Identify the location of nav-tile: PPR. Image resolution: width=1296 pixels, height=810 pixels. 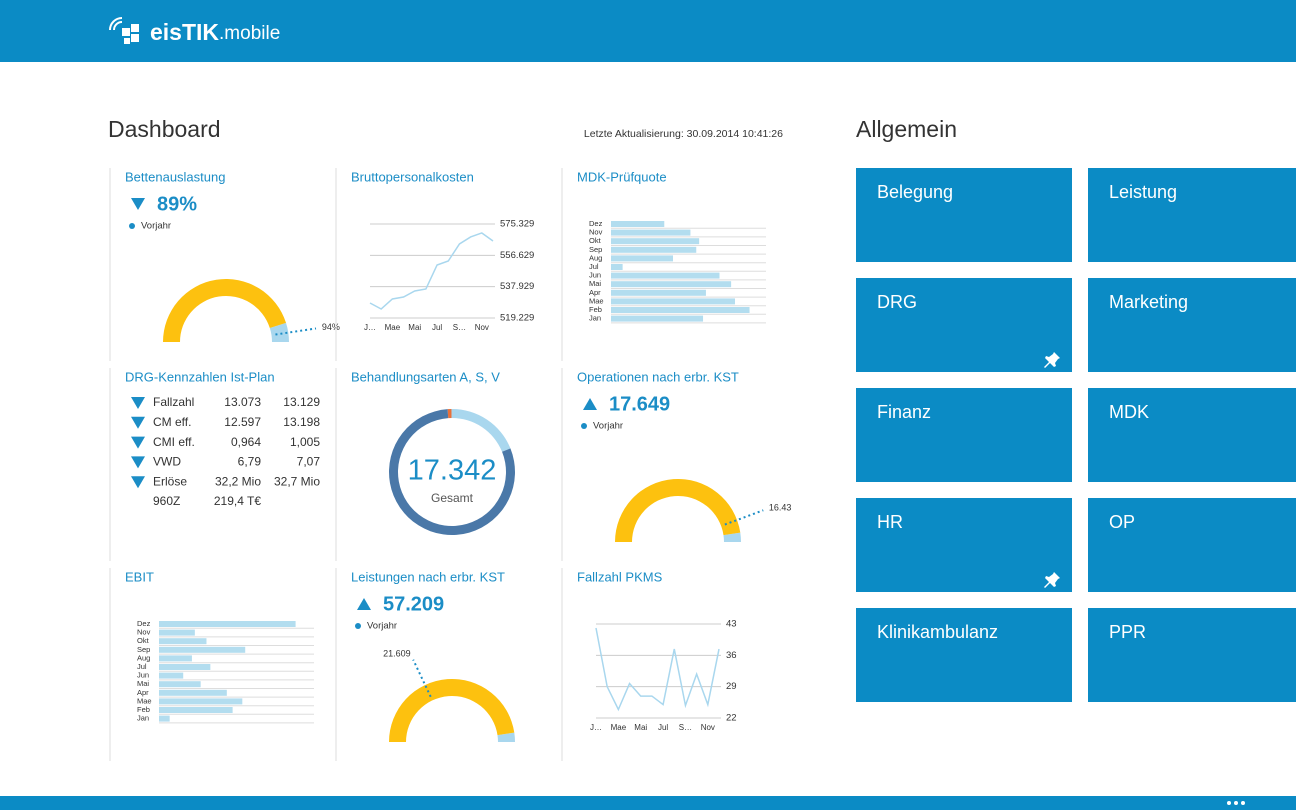
(1192, 655).